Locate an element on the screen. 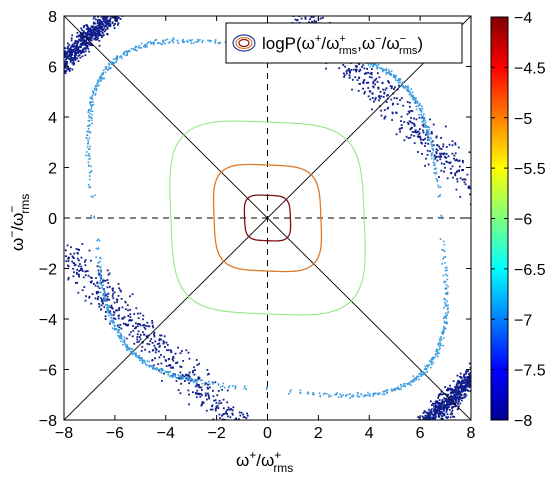 This screenshot has height=480, width=552. y-tick-label: 0 is located at coordinates (52, 219).